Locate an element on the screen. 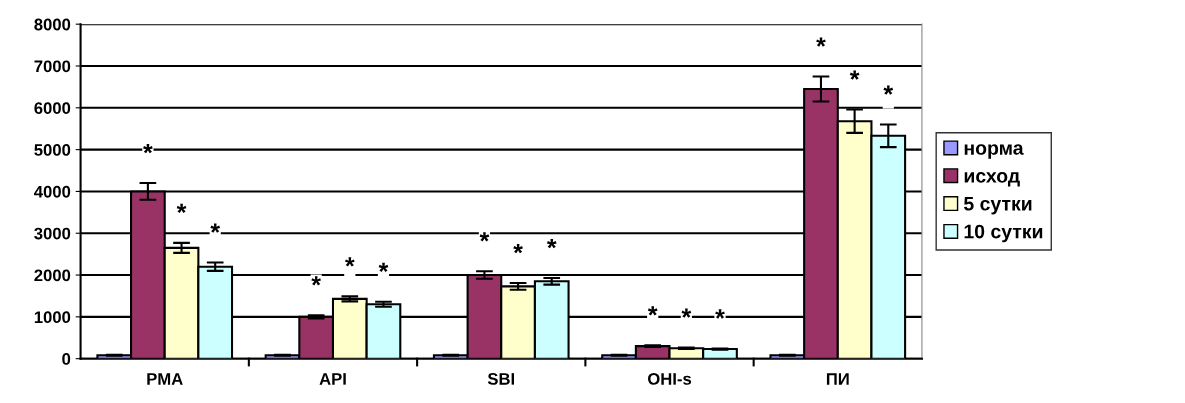 The image size is (1185, 403). y-tick-label: 8000 is located at coordinates (52, 24).